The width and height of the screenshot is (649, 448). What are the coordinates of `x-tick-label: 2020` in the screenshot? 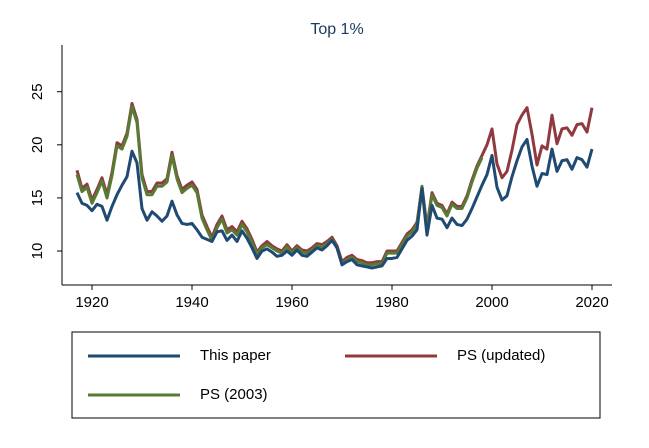 It's located at (591, 302).